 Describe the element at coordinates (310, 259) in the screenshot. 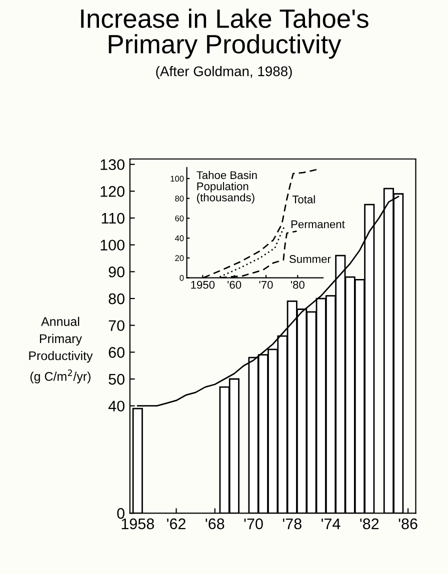

I see `series-label: Summer` at that location.